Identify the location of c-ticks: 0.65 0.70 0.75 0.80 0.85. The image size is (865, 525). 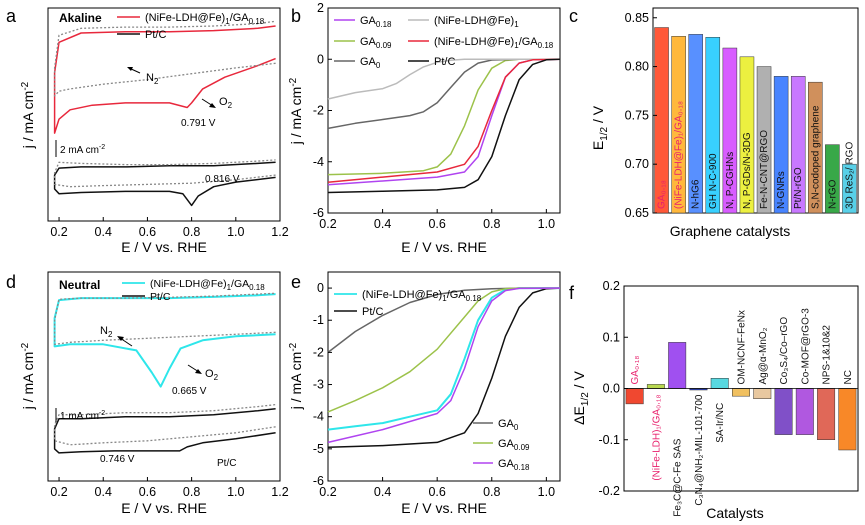
(641, 115).